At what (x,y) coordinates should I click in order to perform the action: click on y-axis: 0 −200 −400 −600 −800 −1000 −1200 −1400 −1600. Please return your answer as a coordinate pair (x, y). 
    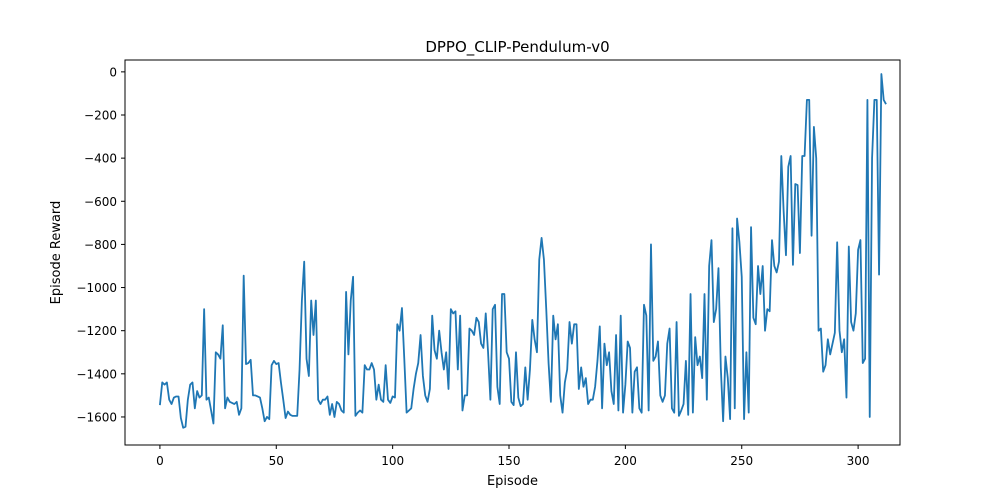
    Looking at the image, I should click on (100, 244).